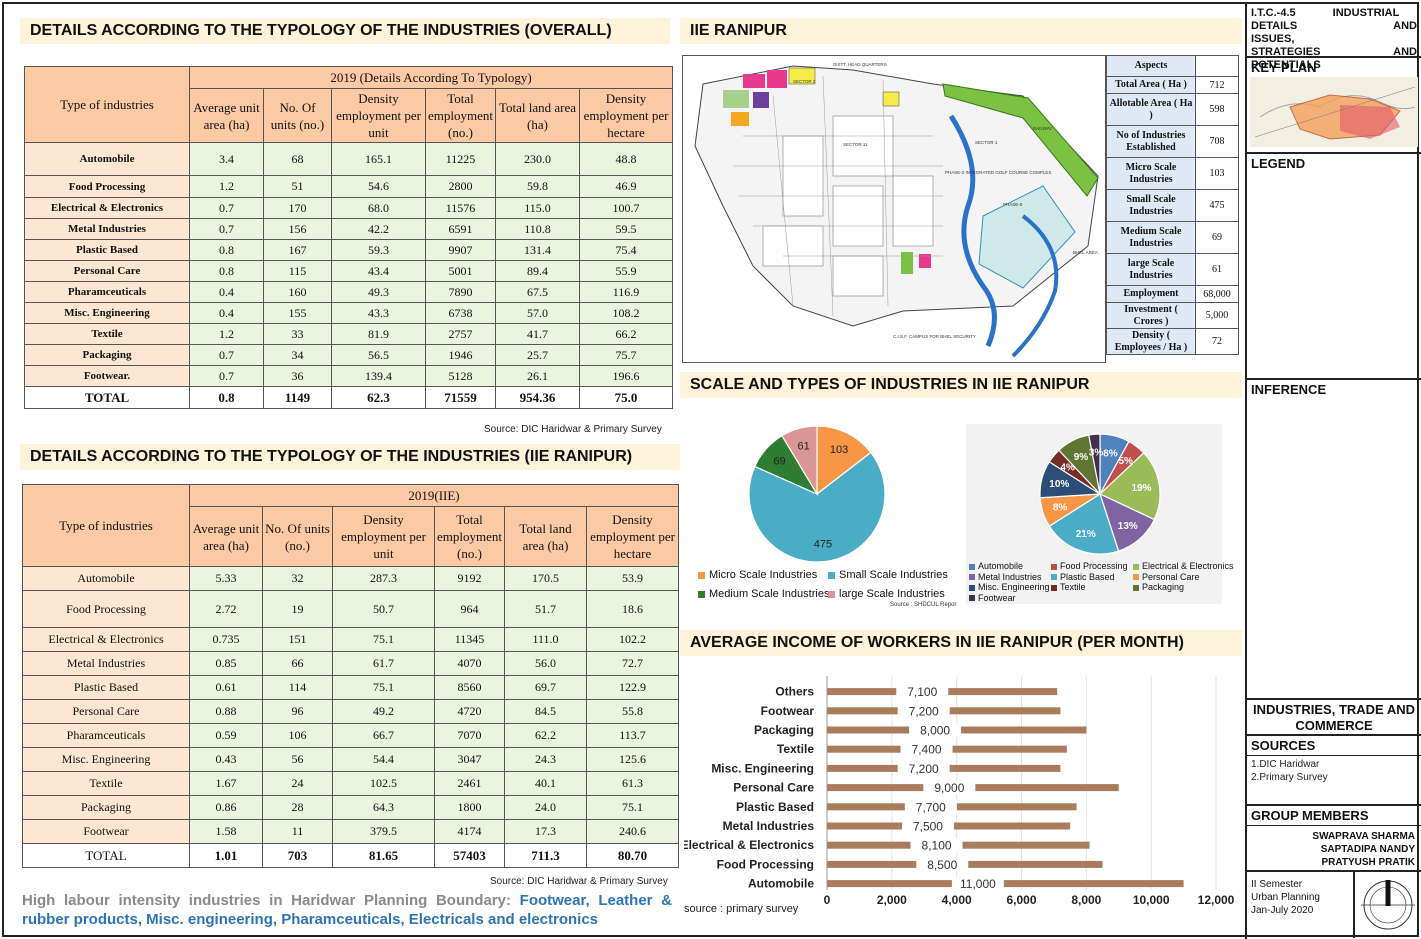  I want to click on row-label: Textile, so click(107, 334).